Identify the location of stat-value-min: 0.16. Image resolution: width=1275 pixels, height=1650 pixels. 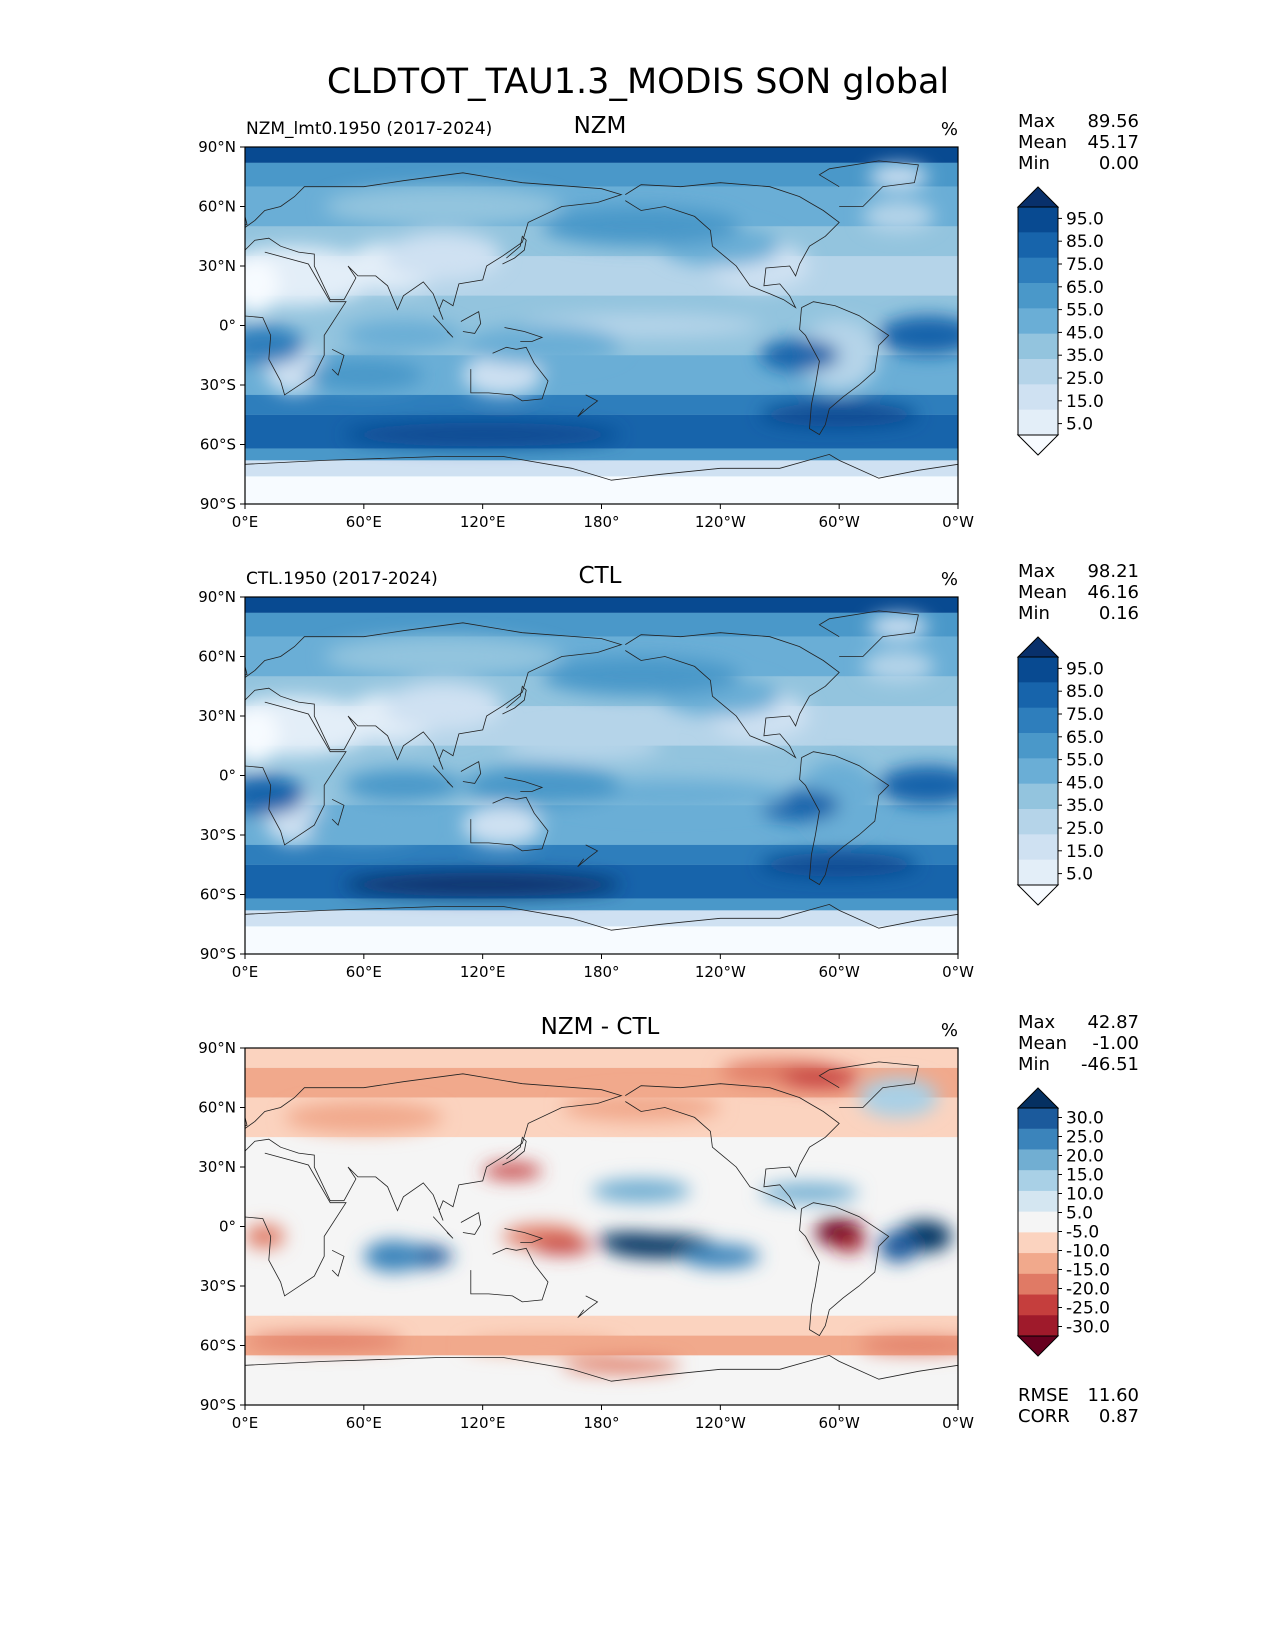
(1119, 613).